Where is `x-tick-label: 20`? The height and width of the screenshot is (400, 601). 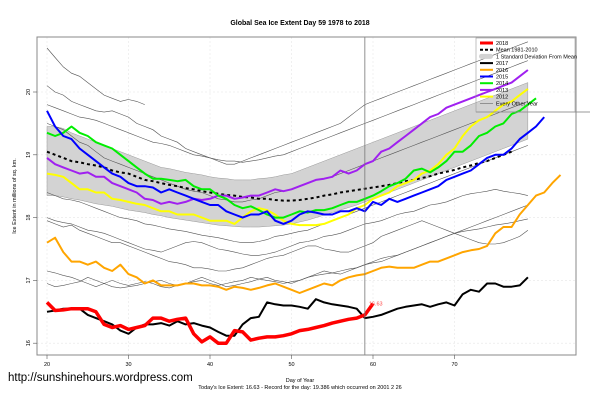 x-tick-label: 20 is located at coordinates (47, 365).